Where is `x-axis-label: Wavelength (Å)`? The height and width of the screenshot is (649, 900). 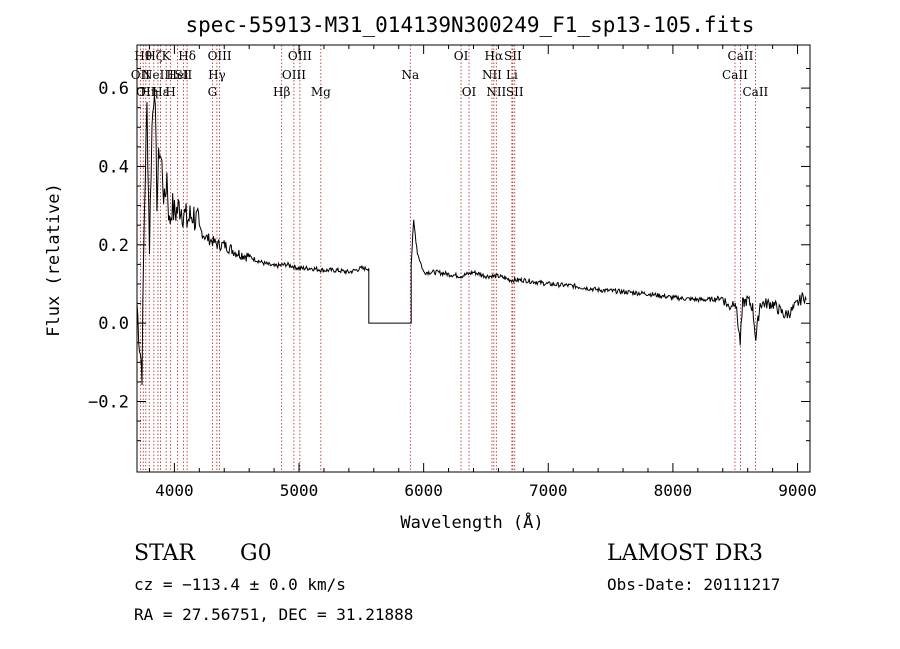
x-axis-label: Wavelength (Å) is located at coordinates (471, 522).